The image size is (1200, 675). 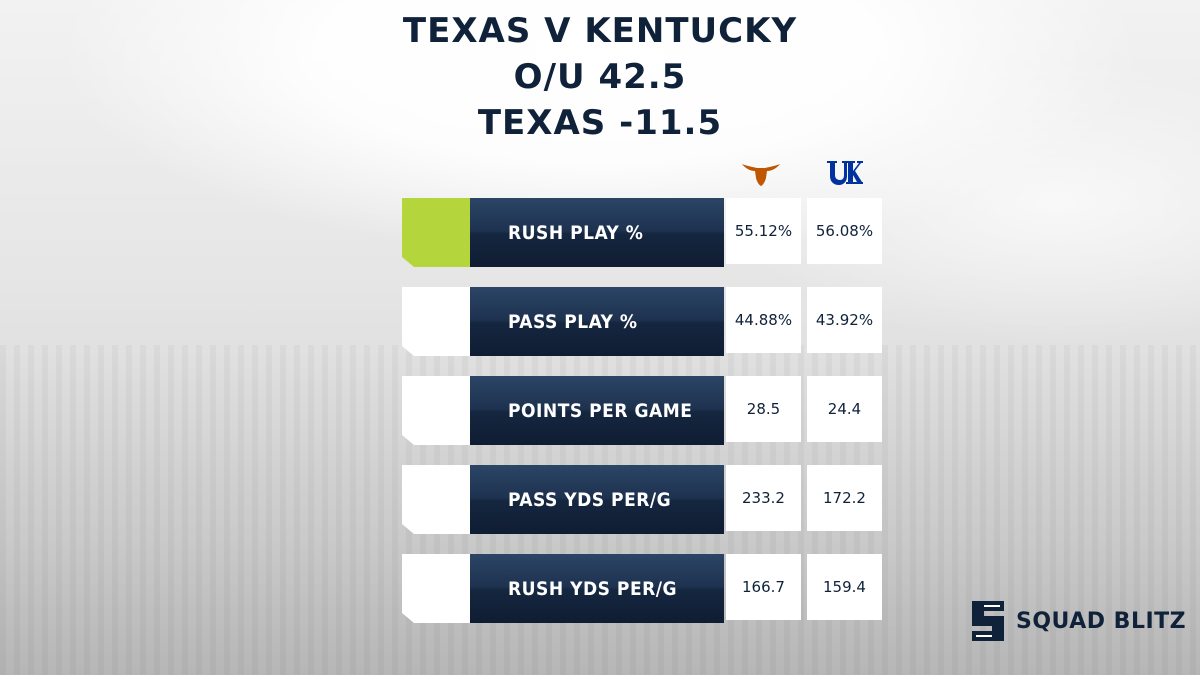 What do you see at coordinates (763, 320) in the screenshot?
I see `texas-value: 44.88%` at bounding box center [763, 320].